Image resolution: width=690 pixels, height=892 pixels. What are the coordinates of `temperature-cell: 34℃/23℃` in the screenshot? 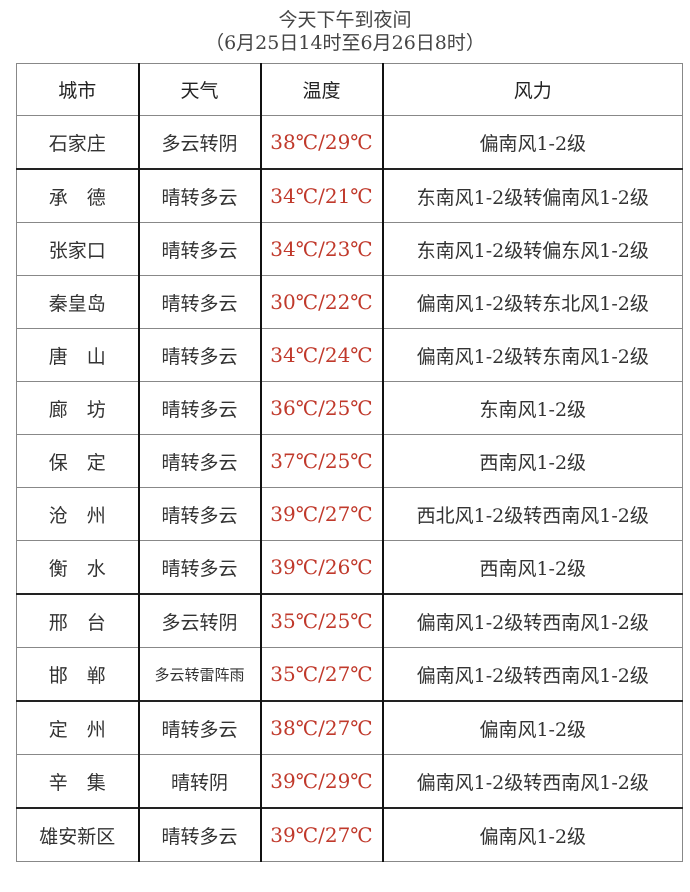 It's located at (321, 249).